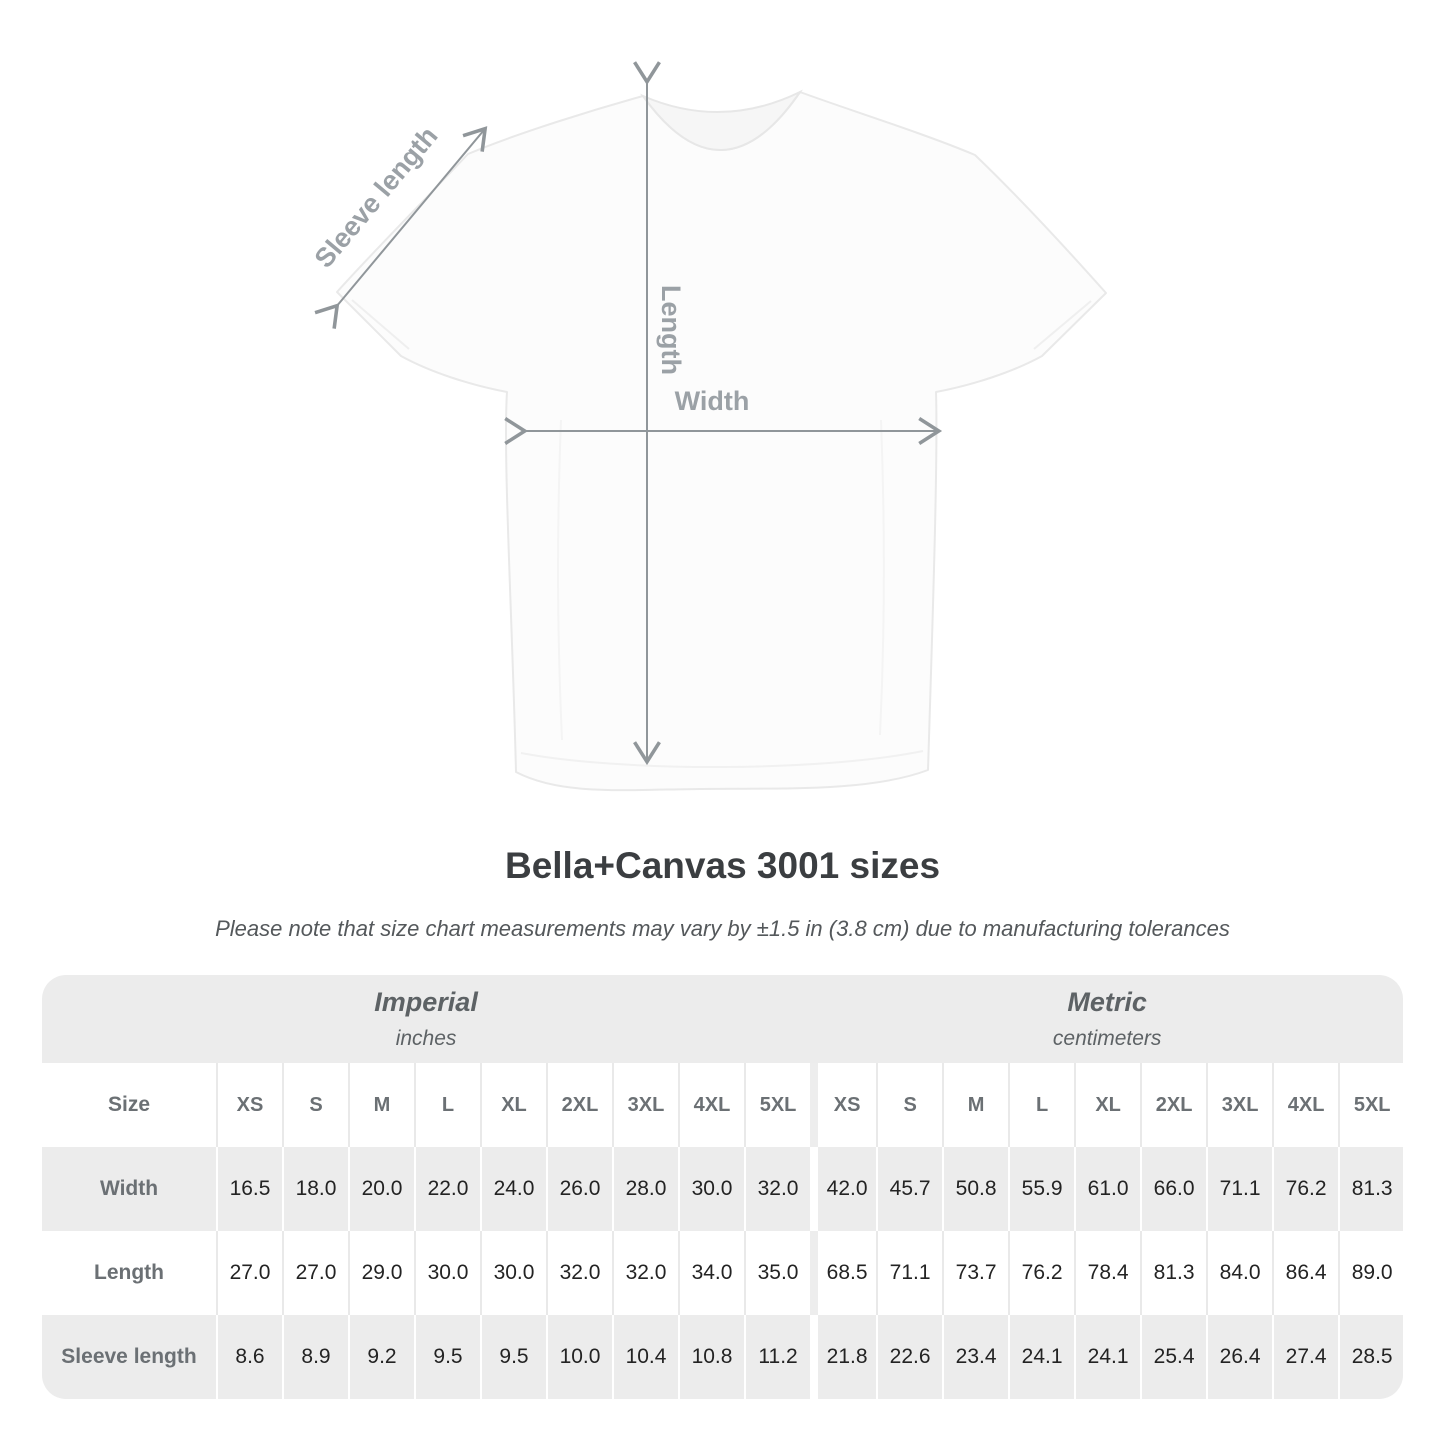 The image size is (1445, 1445). What do you see at coordinates (777, 1357) in the screenshot?
I see `value-cell: 11.2` at bounding box center [777, 1357].